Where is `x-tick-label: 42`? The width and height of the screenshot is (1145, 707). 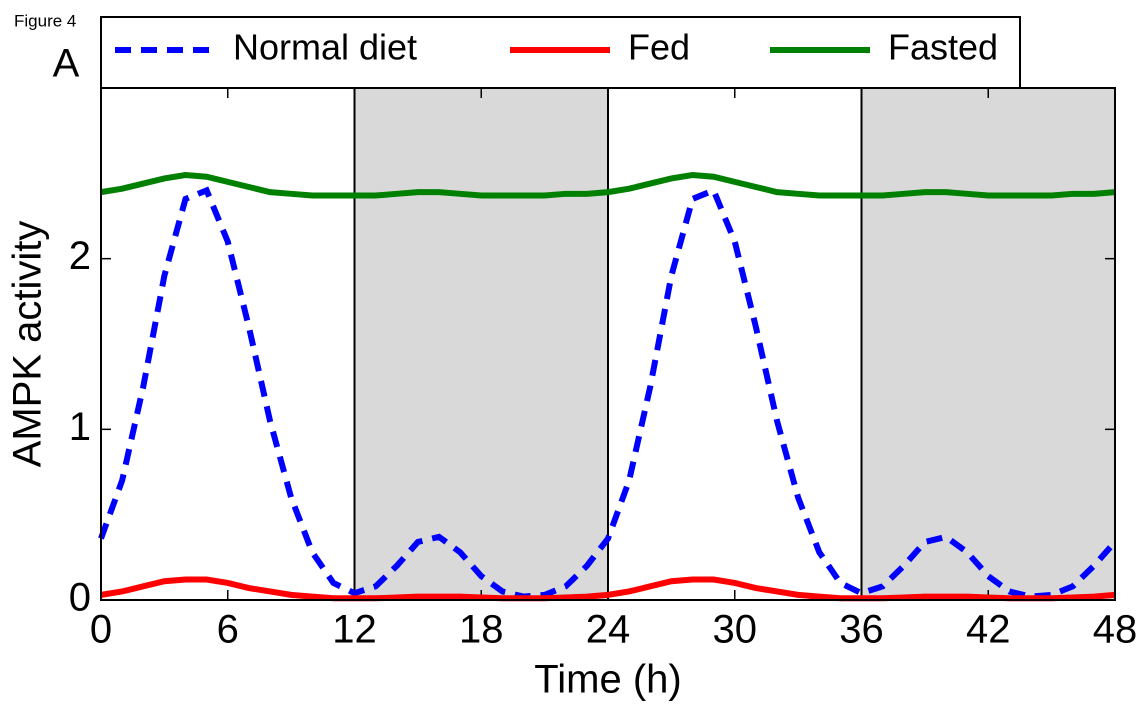
x-tick-label: 42 is located at coordinates (988, 630).